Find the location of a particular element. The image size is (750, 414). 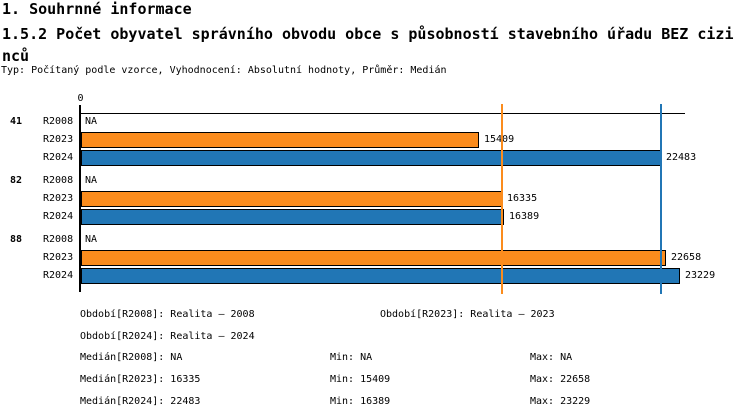

bar-value-label: 22483 is located at coordinates (681, 157).